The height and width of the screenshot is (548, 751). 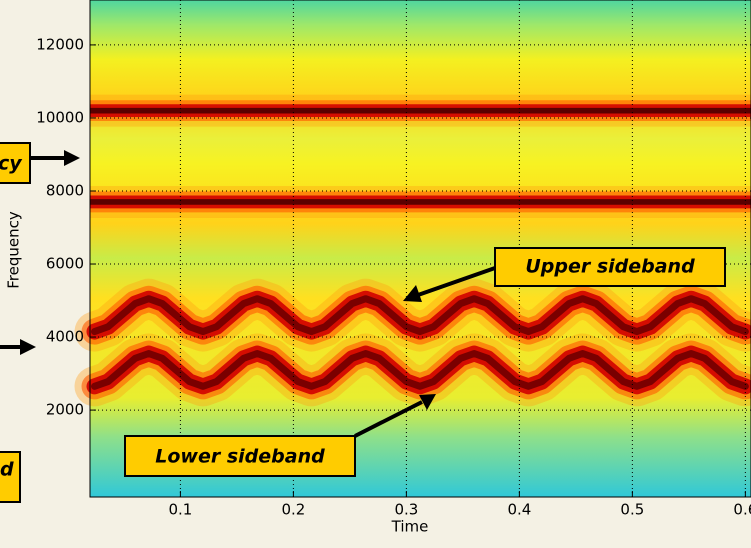 I want to click on x-tick-label: 0.2, so click(x=293, y=510).